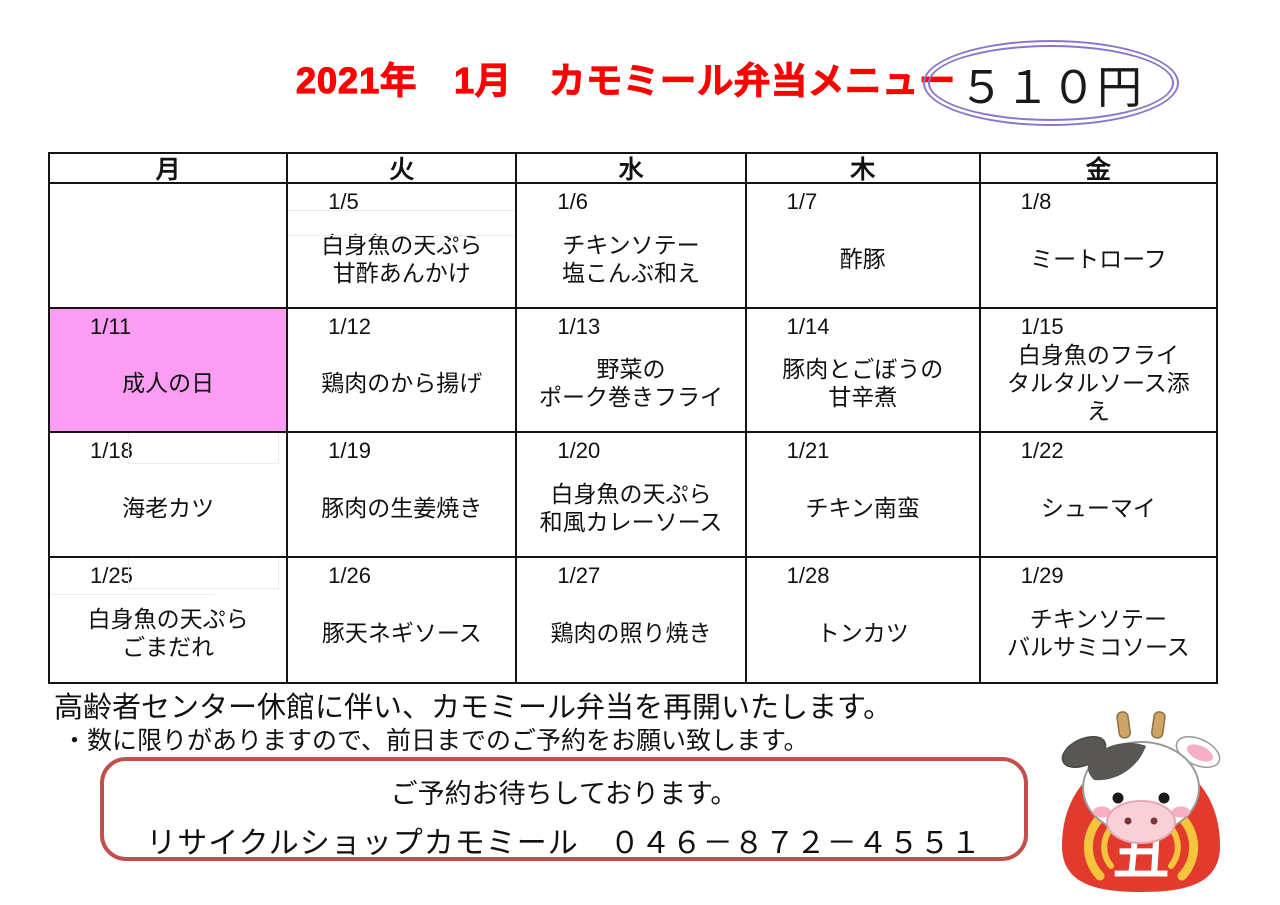  I want to click on cell-date, so click(168, 200).